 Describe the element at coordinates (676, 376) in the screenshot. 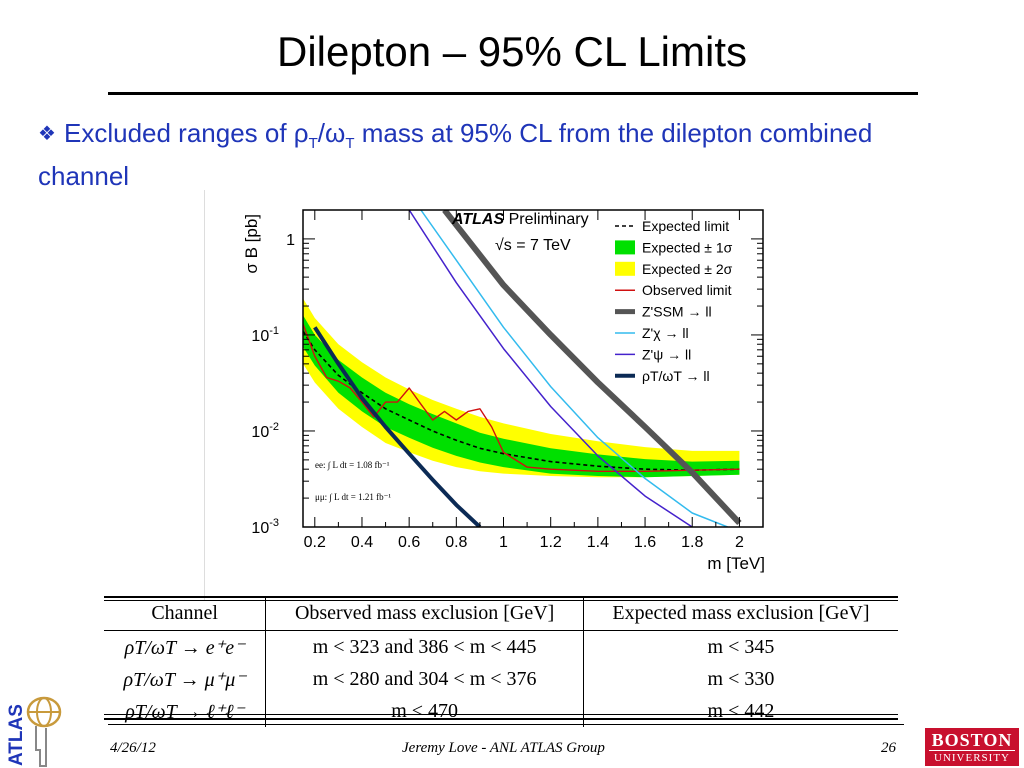

I see `legend-label: ρT/ωT → ll` at that location.